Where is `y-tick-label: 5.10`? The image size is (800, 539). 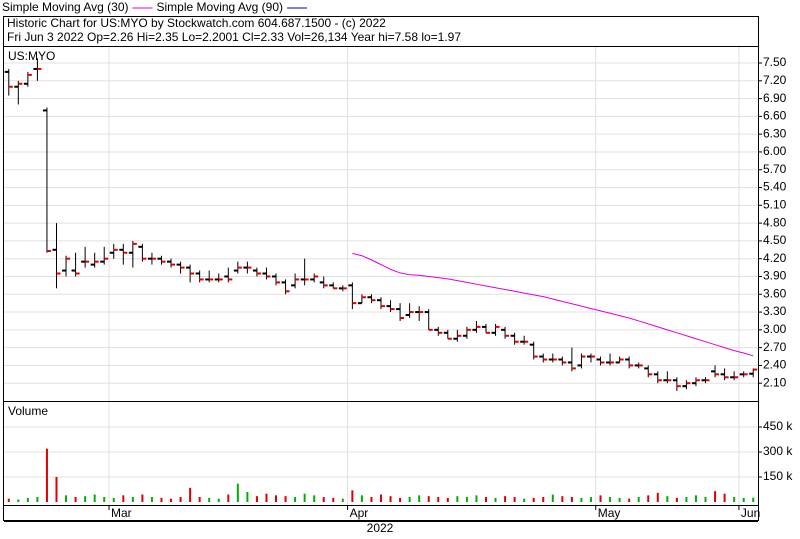 y-tick-label: 5.10 is located at coordinates (775, 204).